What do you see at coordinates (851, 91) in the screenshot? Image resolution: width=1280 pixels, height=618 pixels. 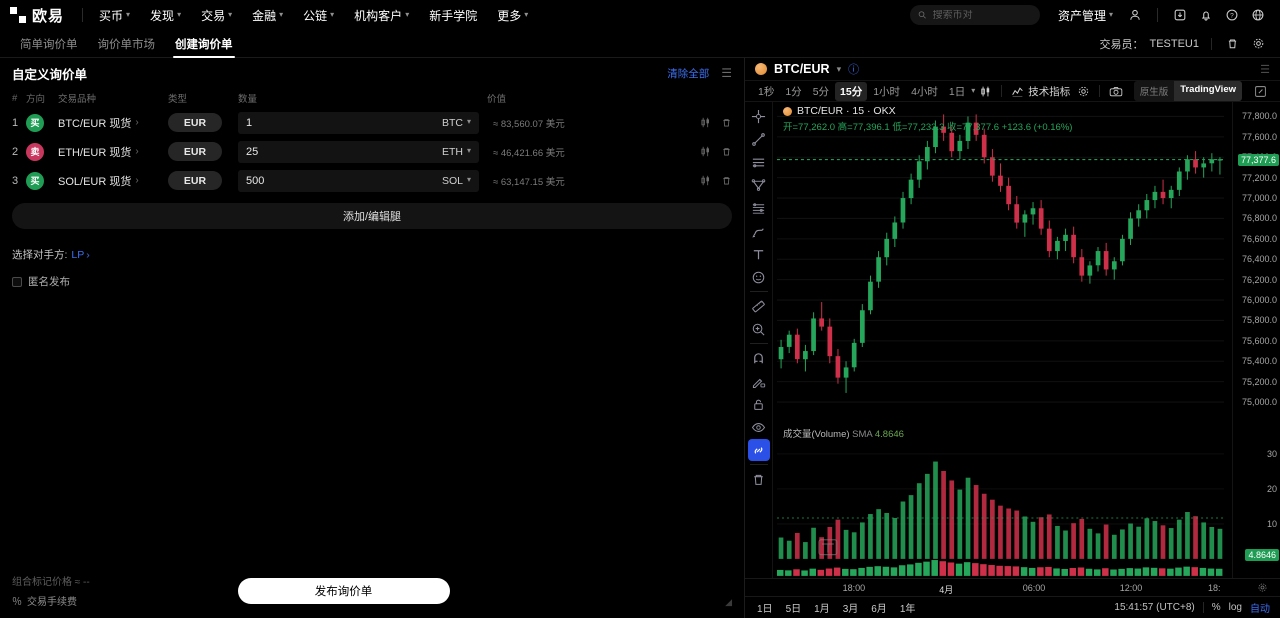 I see `timeframe-15m: 15分` at bounding box center [851, 91].